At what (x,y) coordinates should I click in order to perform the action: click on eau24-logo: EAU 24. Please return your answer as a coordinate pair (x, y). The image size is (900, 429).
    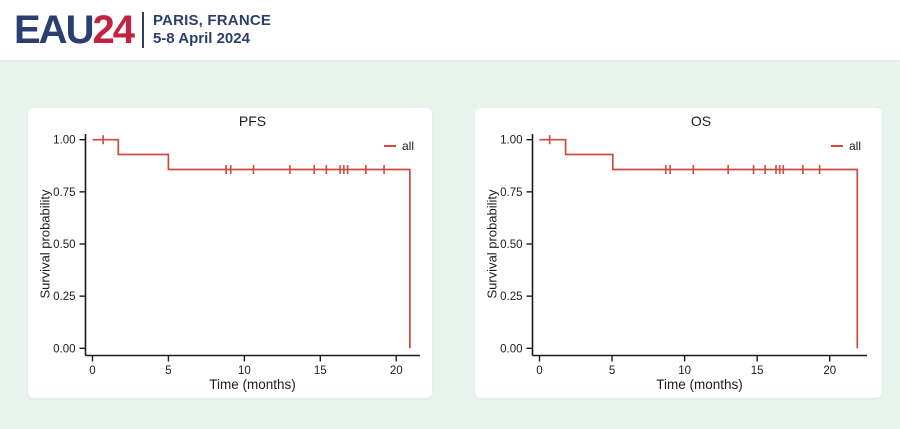
    Looking at the image, I should click on (74, 30).